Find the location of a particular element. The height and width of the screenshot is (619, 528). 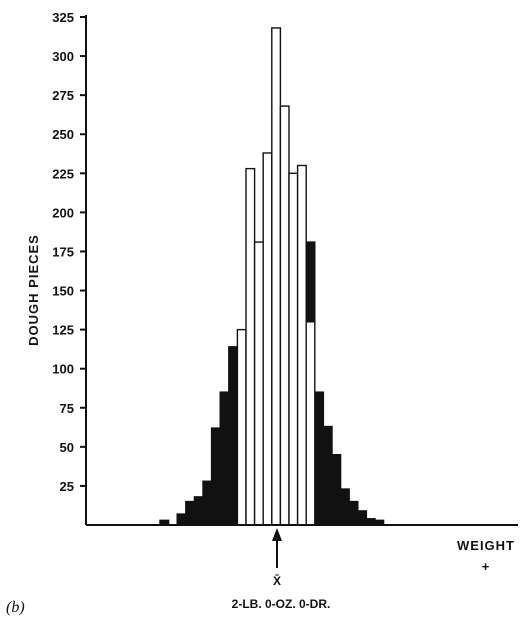

y-tick-label: 125 is located at coordinates (63, 330).